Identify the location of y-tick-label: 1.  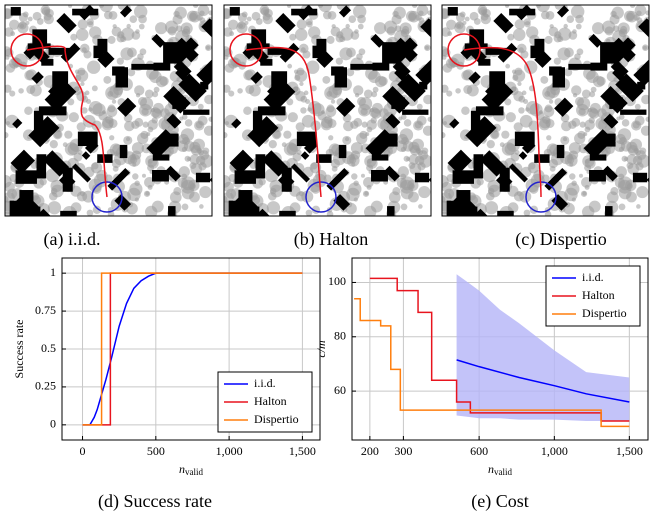
(53, 272).